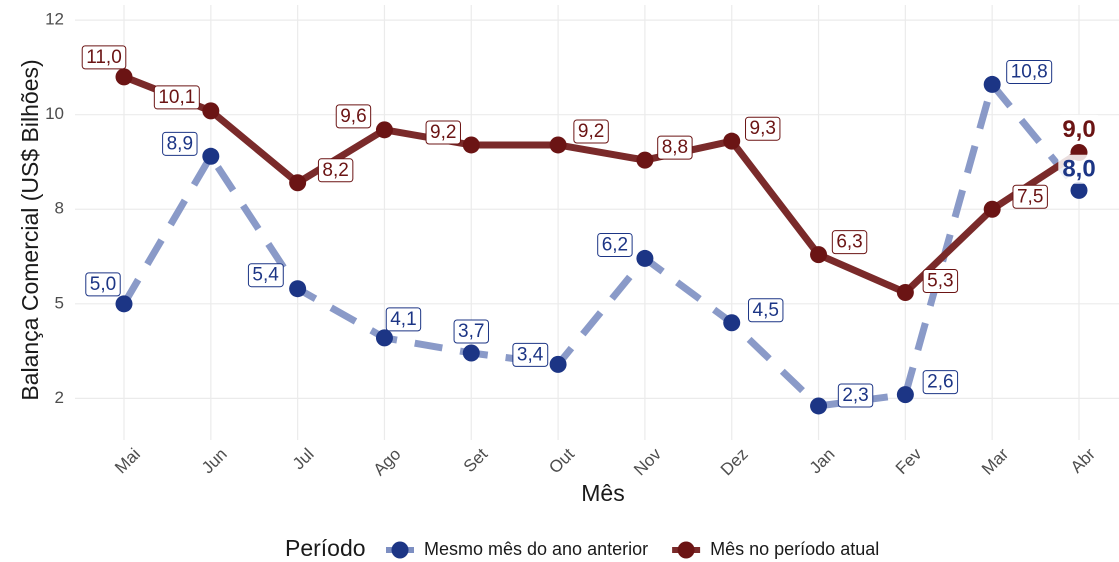 The image size is (1119, 562). Describe the element at coordinates (1083, 460) in the screenshot. I see `x-tick-label: Abr` at that location.